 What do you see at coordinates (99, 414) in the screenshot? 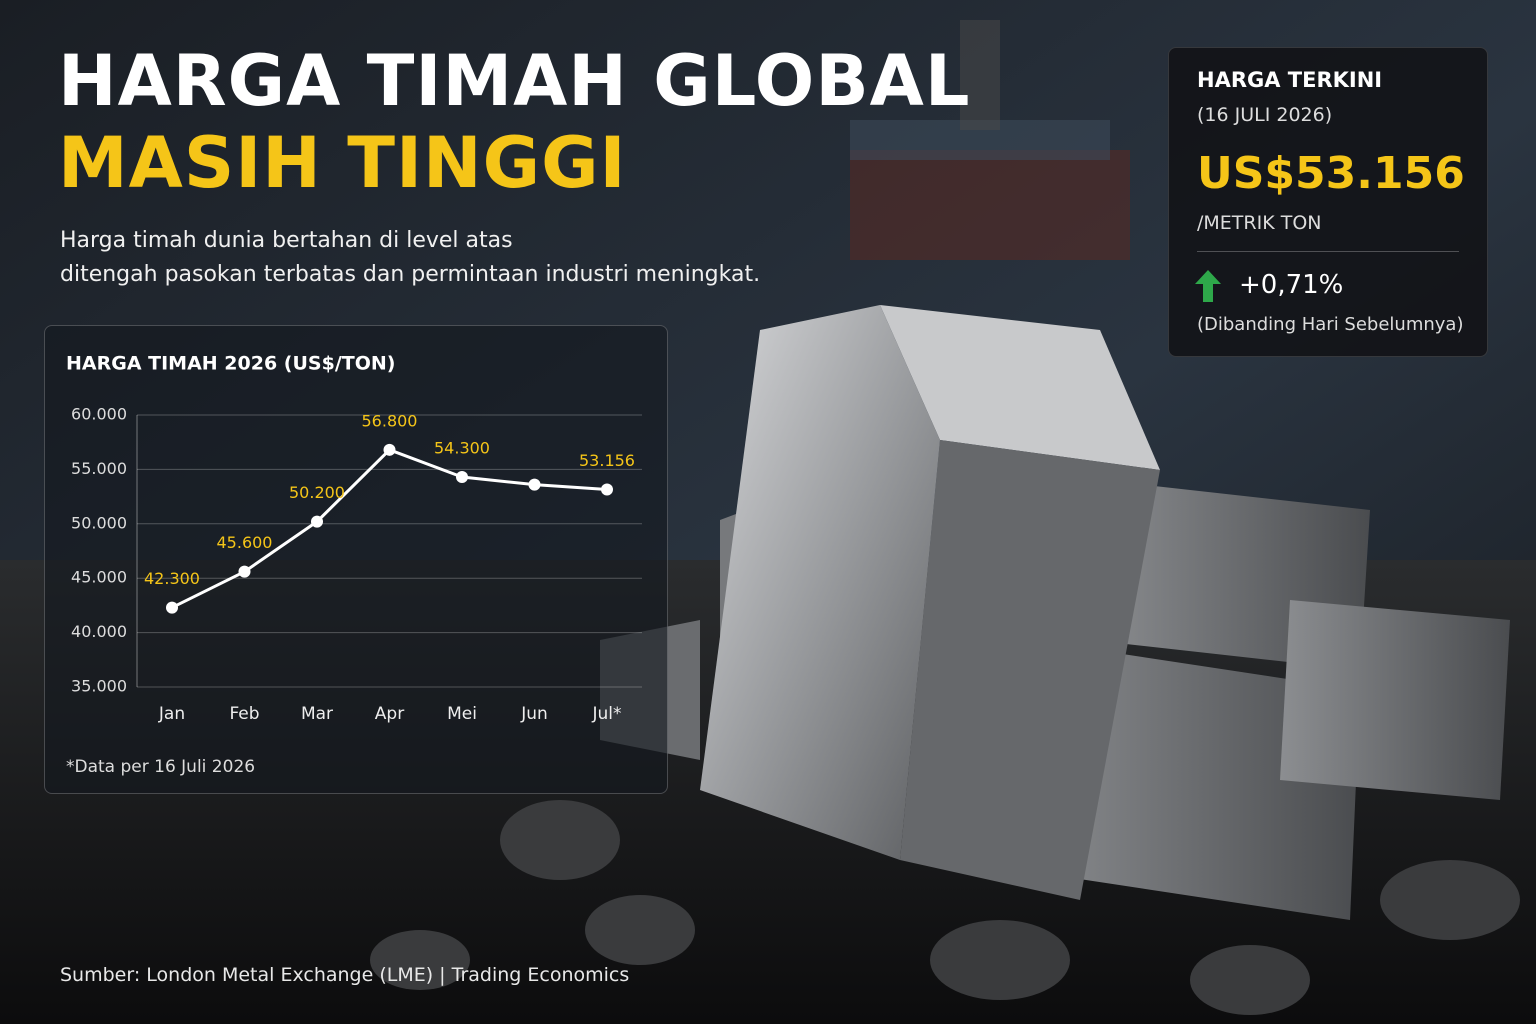
I see `y-tick-label: 60.000` at bounding box center [99, 414].